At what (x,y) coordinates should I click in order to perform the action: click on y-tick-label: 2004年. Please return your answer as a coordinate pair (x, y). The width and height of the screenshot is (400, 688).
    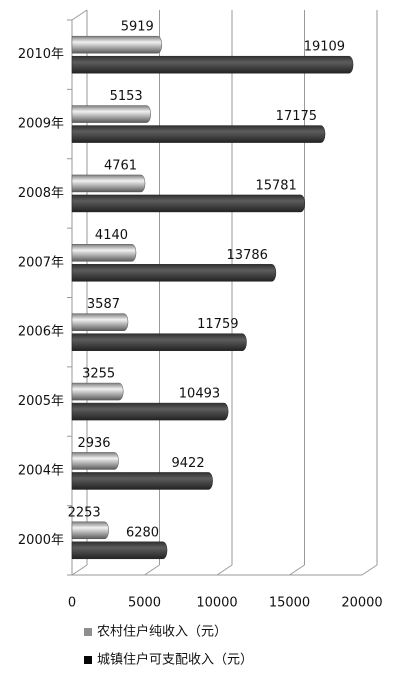
    Looking at the image, I should click on (41, 470).